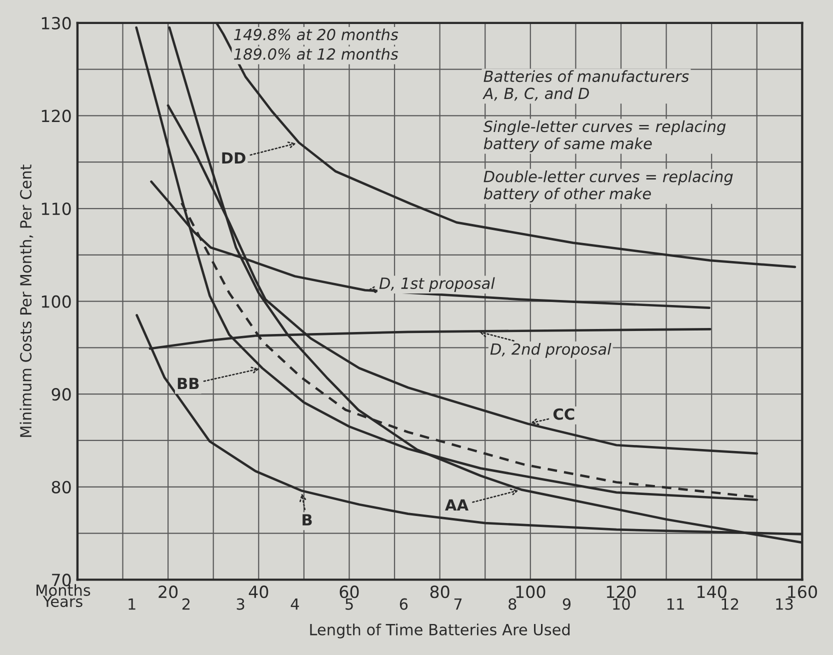  Describe the element at coordinates (531, 592) in the screenshot. I see `x-tick-label: 100` at that location.